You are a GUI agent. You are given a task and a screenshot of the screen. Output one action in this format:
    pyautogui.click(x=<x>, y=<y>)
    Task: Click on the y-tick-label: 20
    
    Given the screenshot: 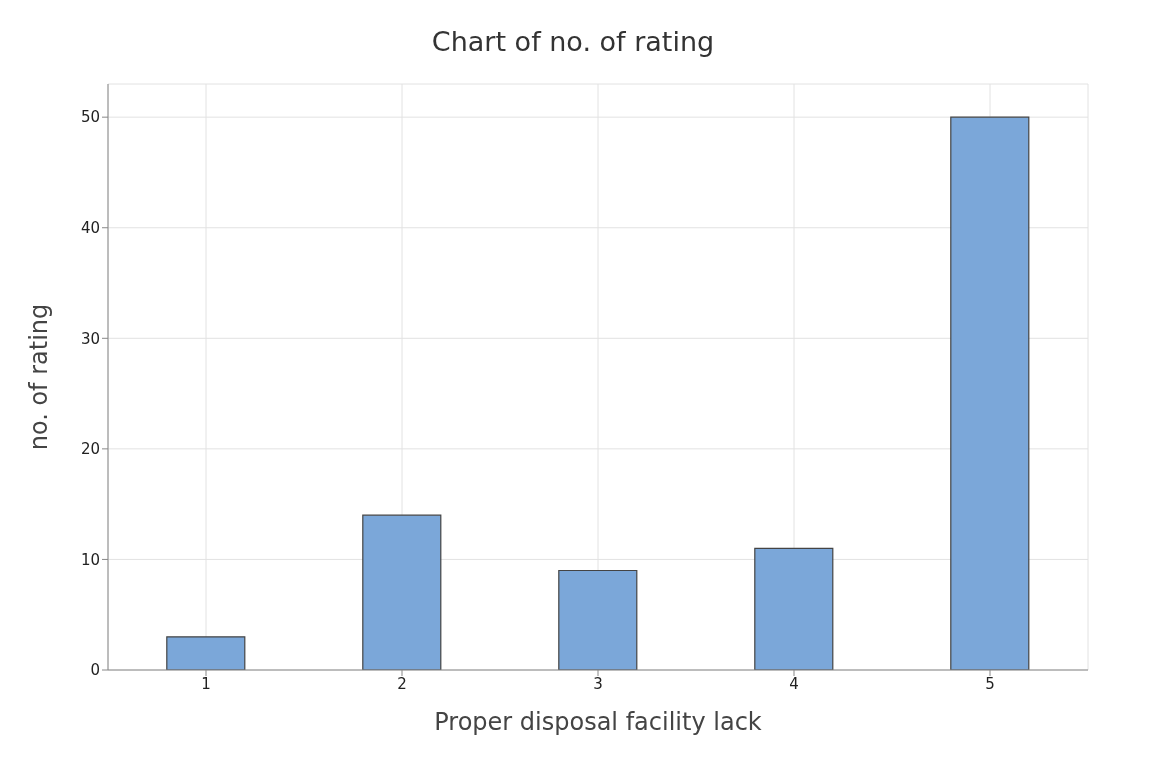 What is the action you would take?
    pyautogui.click(x=90, y=449)
    